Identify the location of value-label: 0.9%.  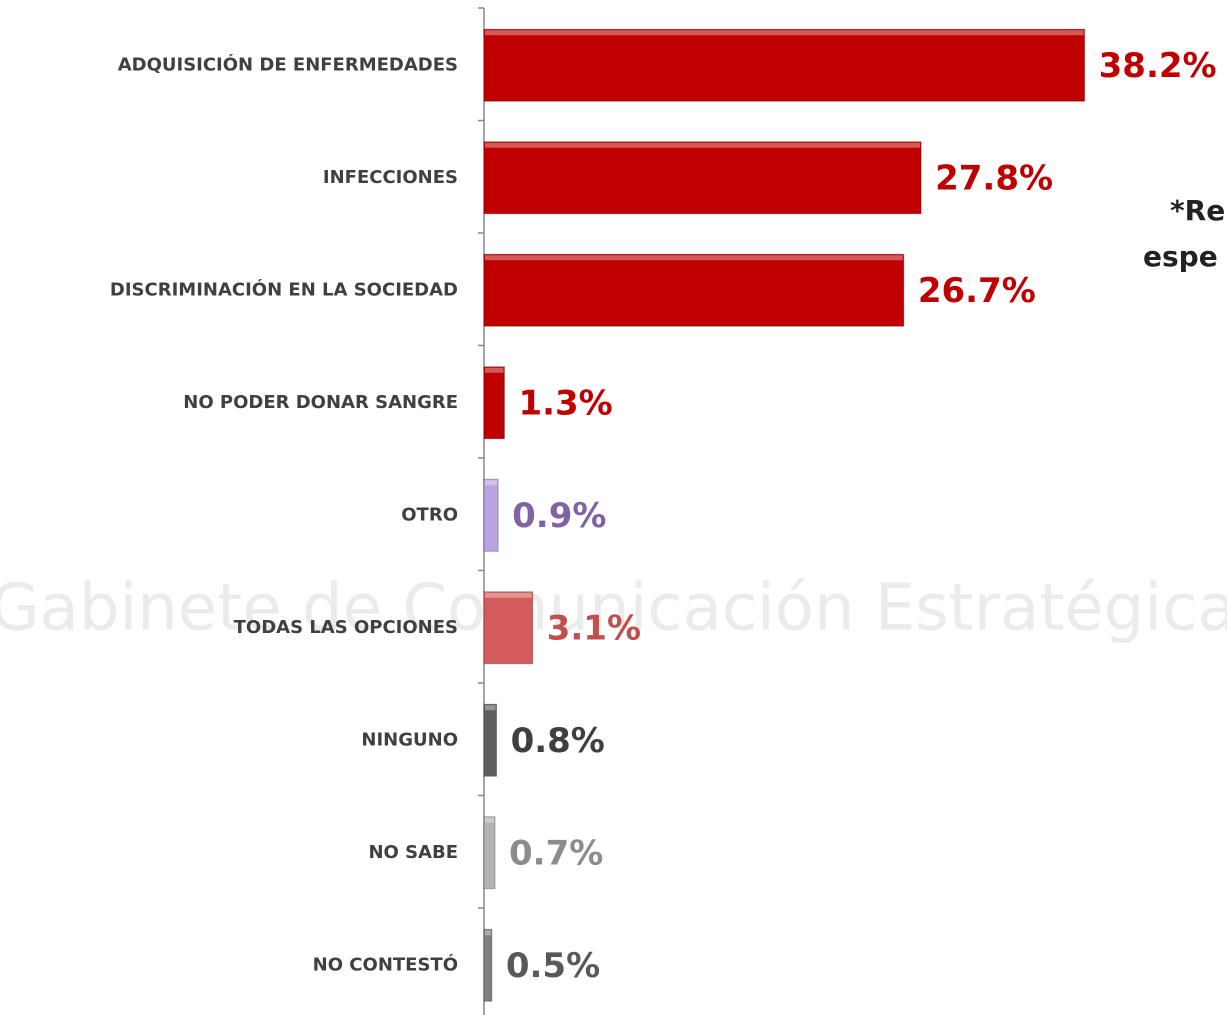
(559, 516).